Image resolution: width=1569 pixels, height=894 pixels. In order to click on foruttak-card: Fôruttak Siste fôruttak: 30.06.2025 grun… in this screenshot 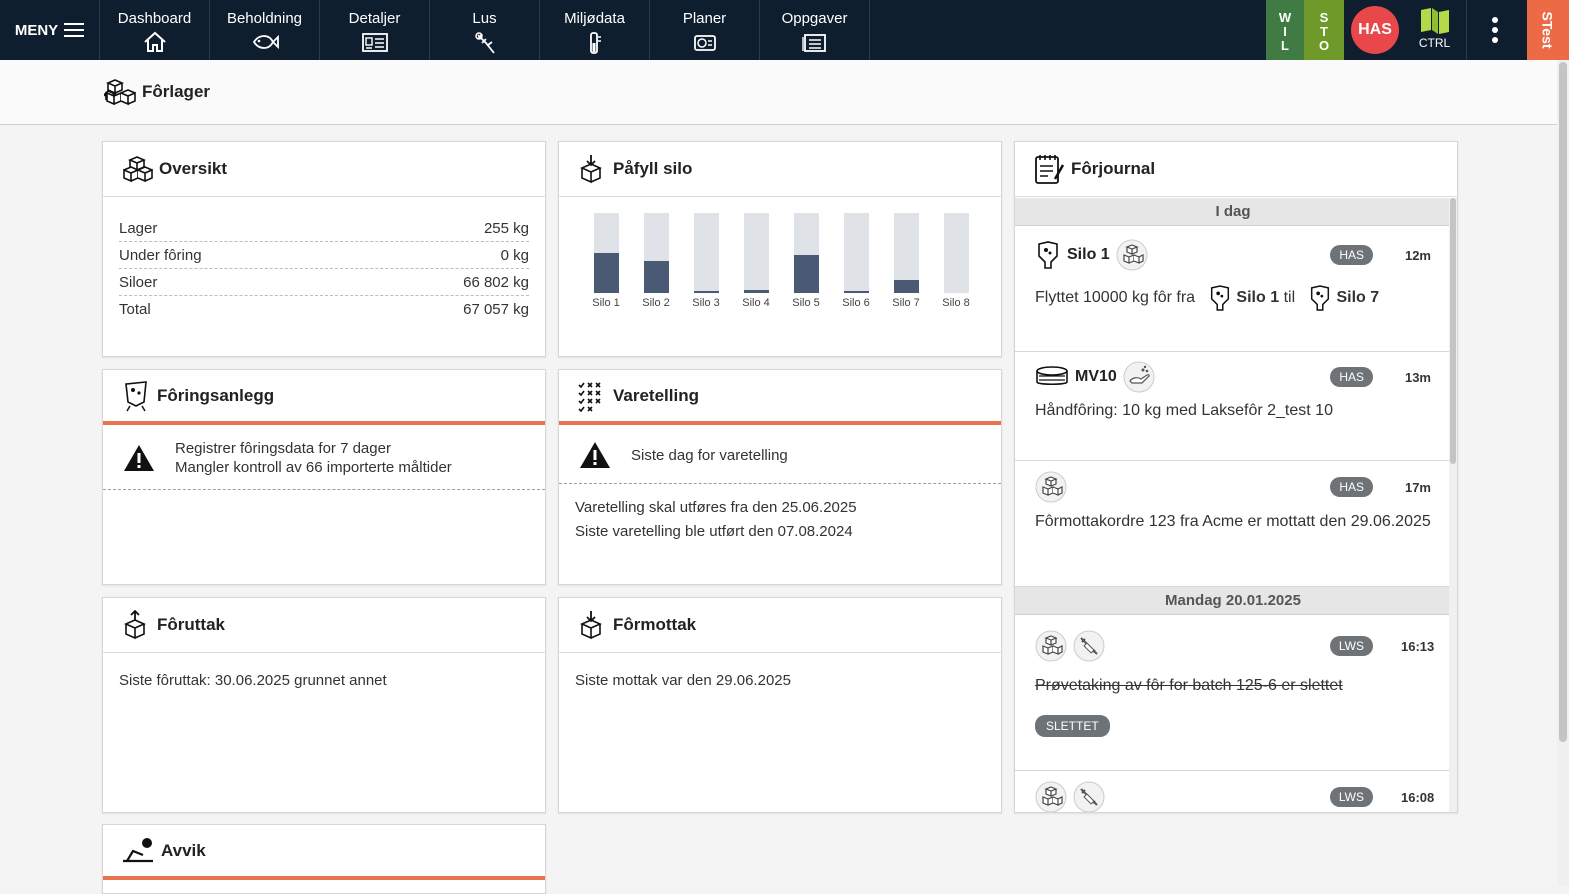, I will do `click(324, 705)`.